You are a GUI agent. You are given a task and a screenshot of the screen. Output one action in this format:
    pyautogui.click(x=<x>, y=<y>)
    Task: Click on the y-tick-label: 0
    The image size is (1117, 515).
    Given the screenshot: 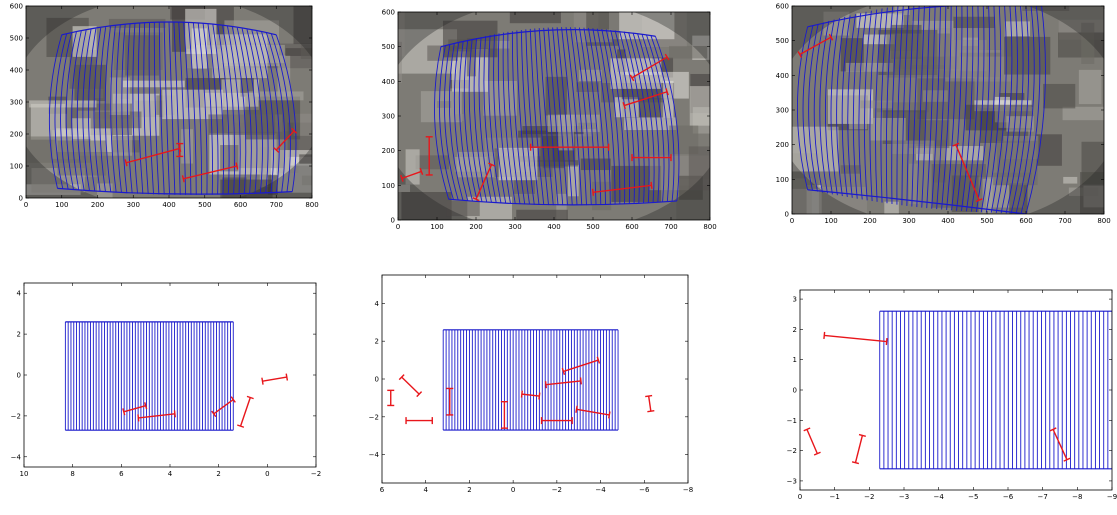 What is the action you would take?
    pyautogui.click(x=787, y=215)
    